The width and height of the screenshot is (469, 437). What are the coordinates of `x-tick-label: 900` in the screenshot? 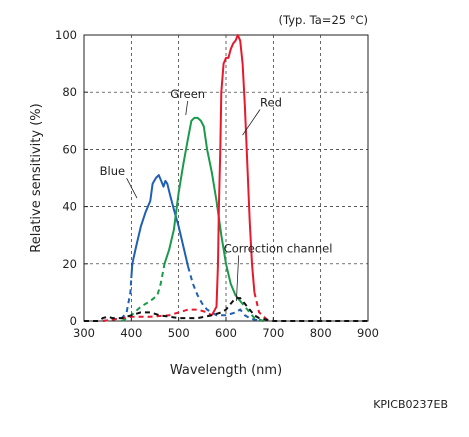 It's located at (368, 333).